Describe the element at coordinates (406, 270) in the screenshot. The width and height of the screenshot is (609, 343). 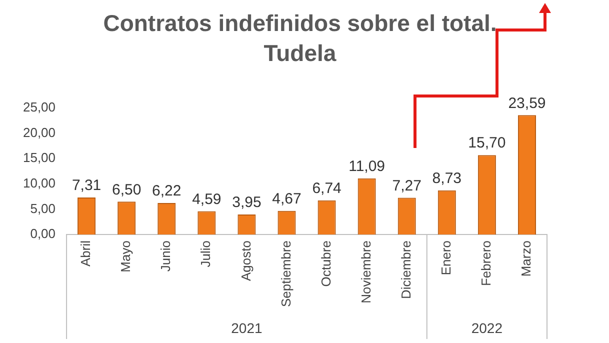
I see `x-tick-label: Diciembre` at that location.